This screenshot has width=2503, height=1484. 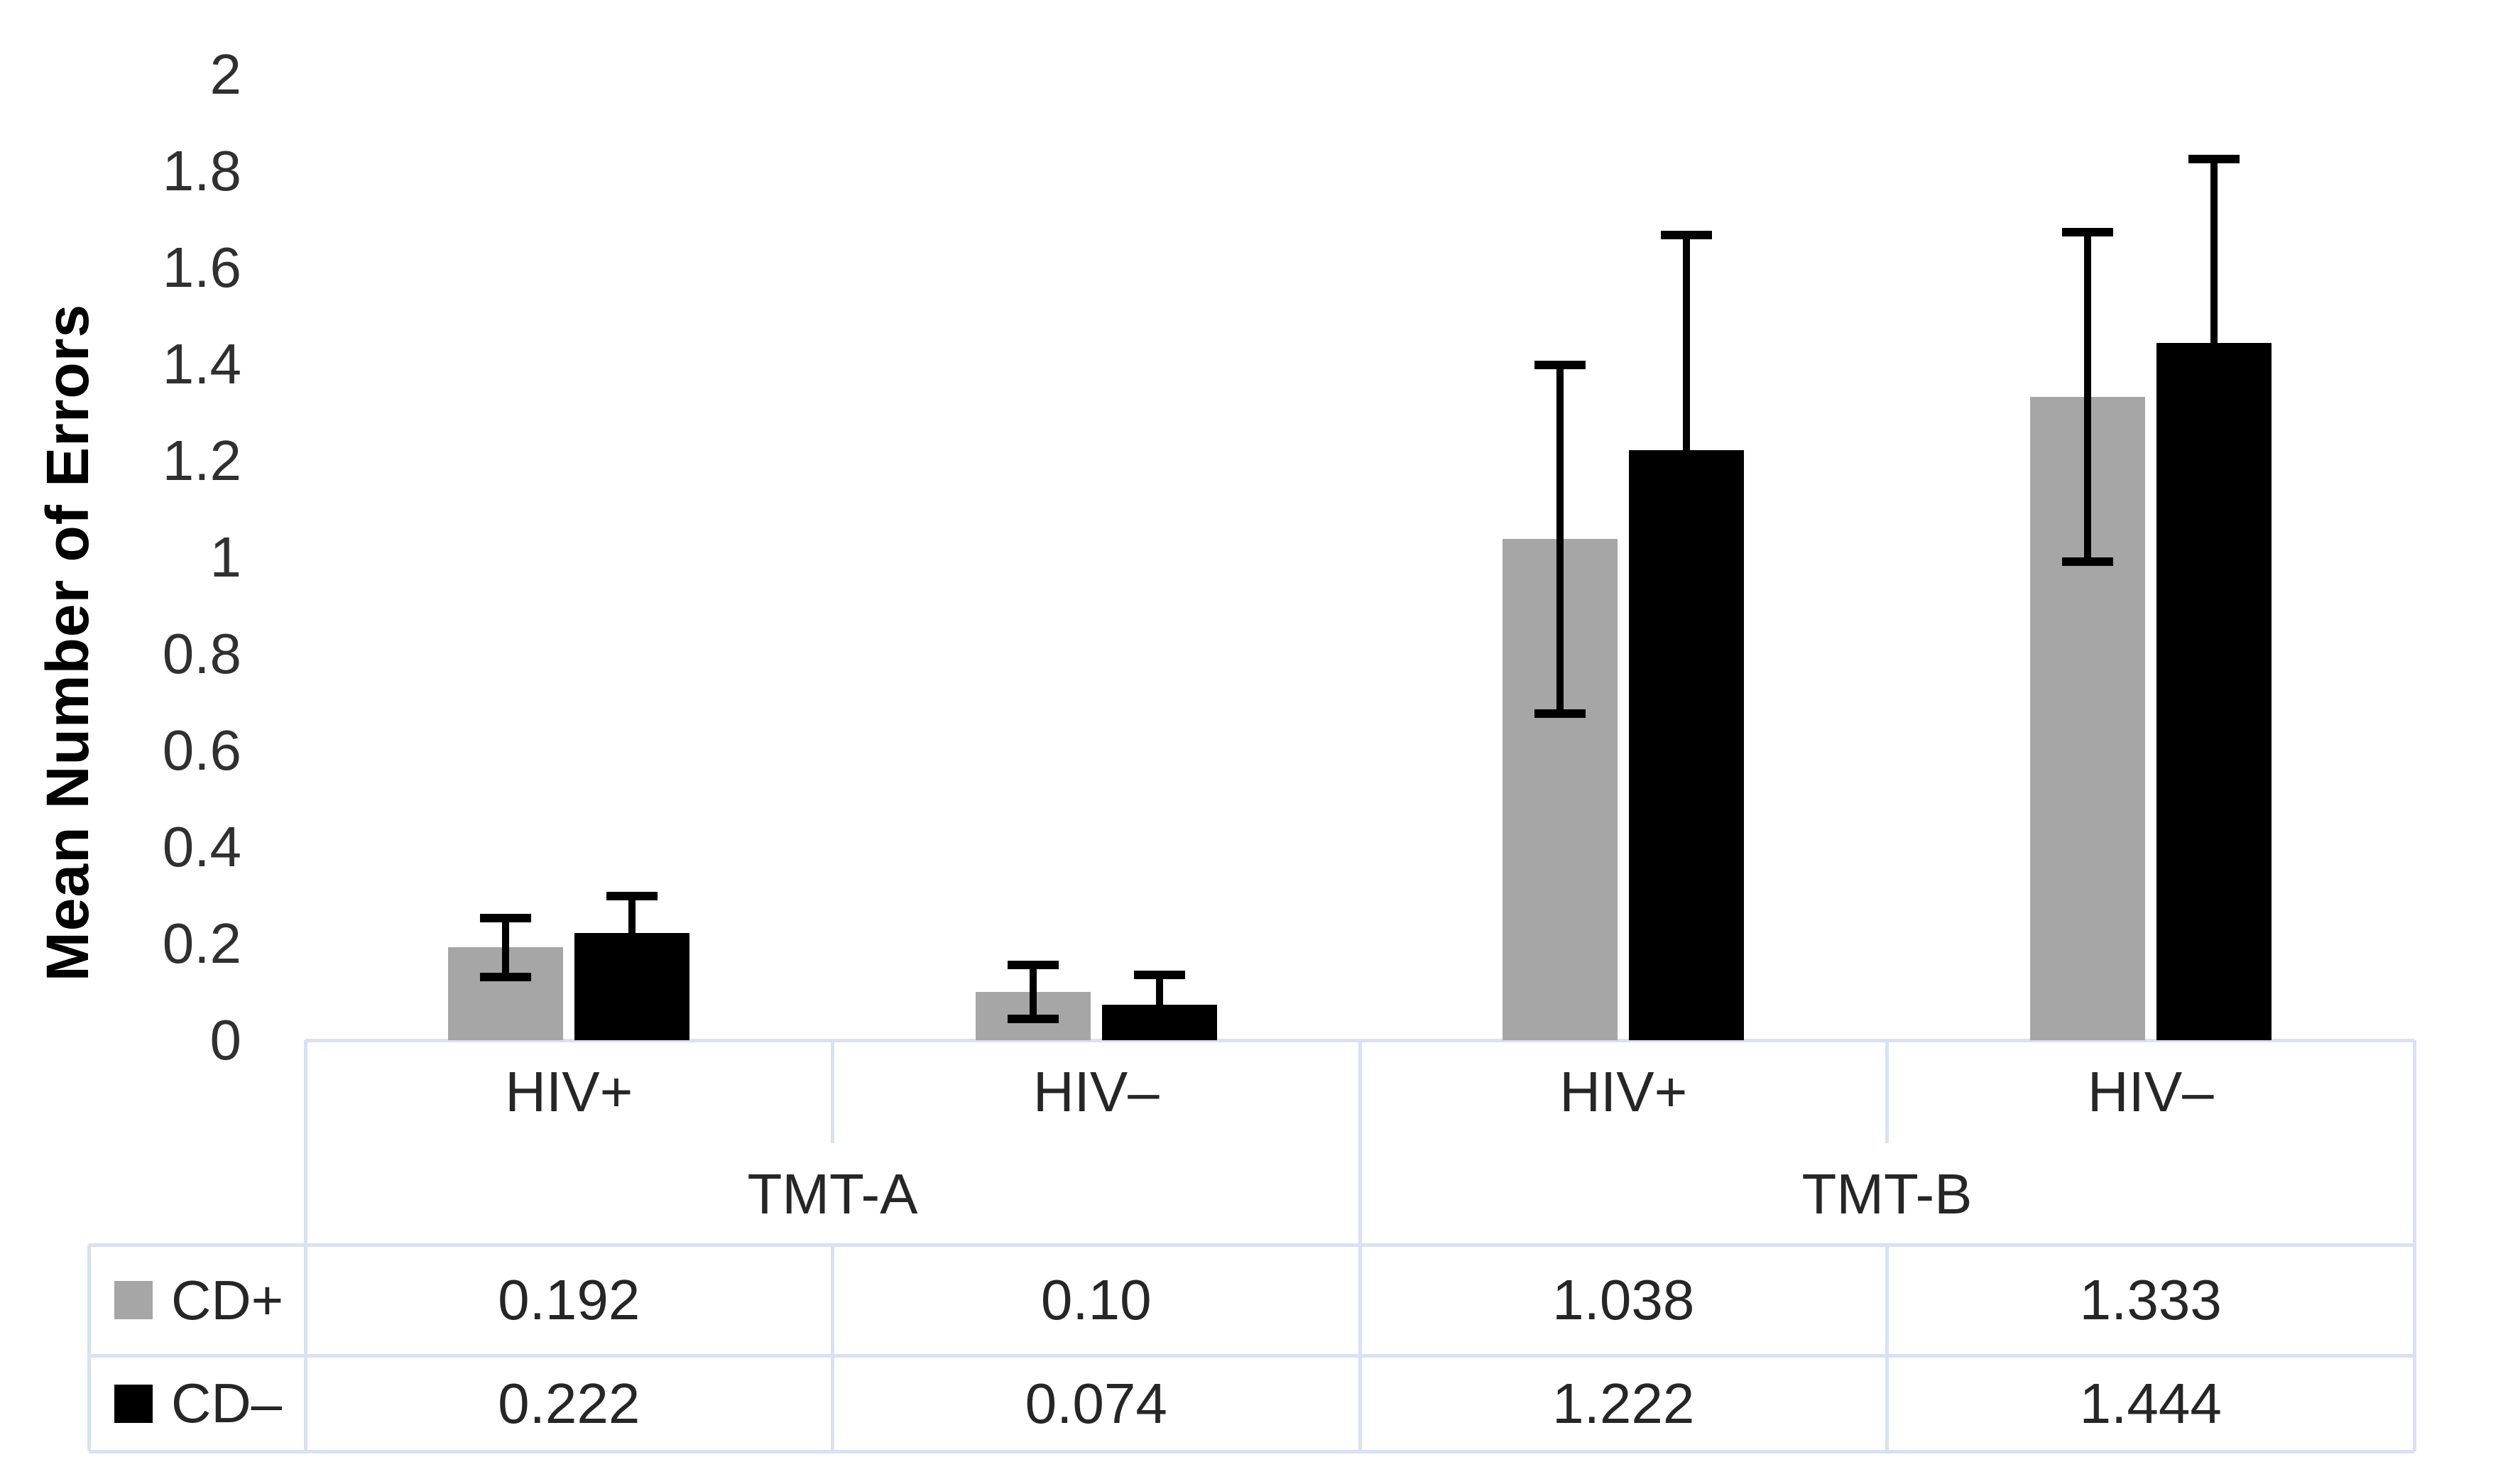 What do you see at coordinates (201, 943) in the screenshot?
I see `y-tick-label: 0.2` at bounding box center [201, 943].